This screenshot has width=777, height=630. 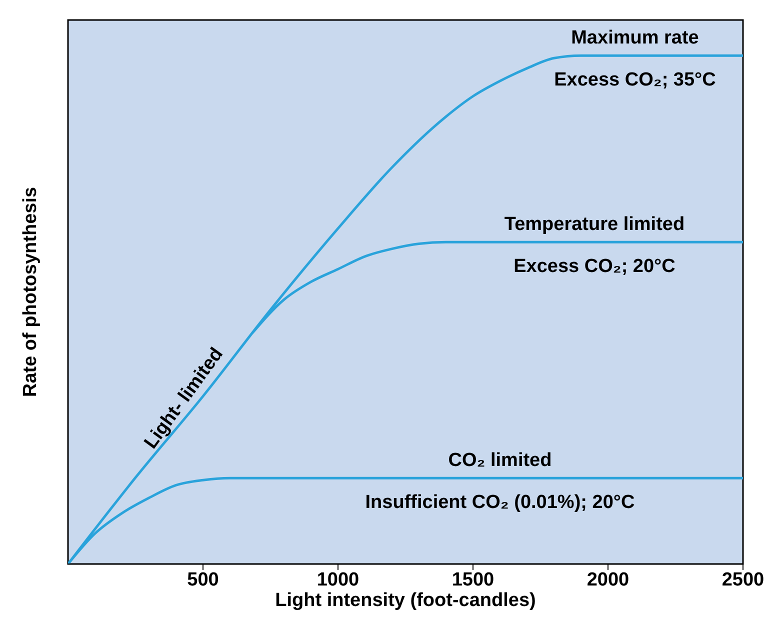 I want to click on x-tick-label: 2000, so click(x=608, y=579).